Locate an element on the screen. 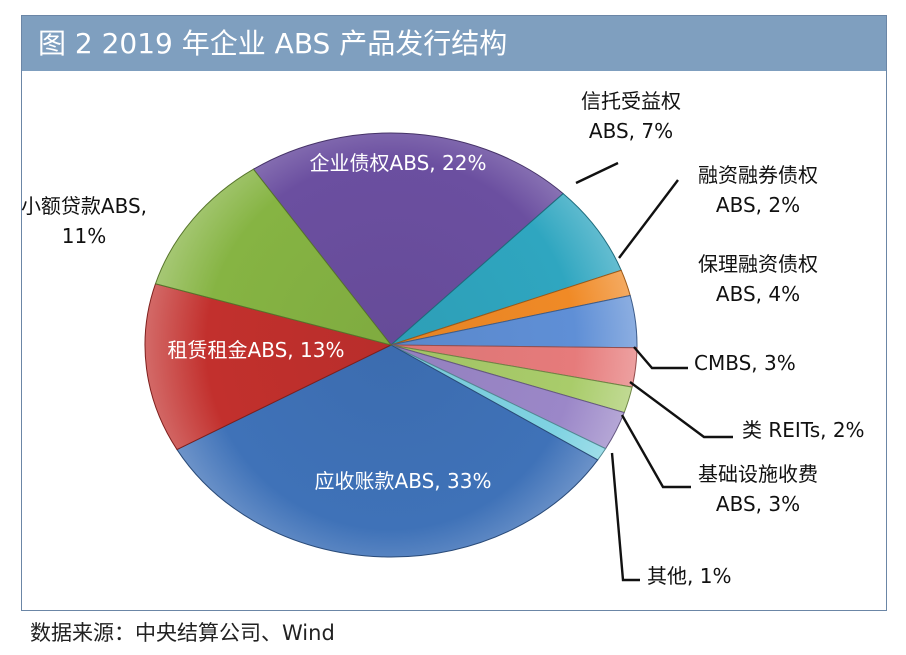  slice-label: 保理融资债权 ABS, 4% is located at coordinates (758, 279).